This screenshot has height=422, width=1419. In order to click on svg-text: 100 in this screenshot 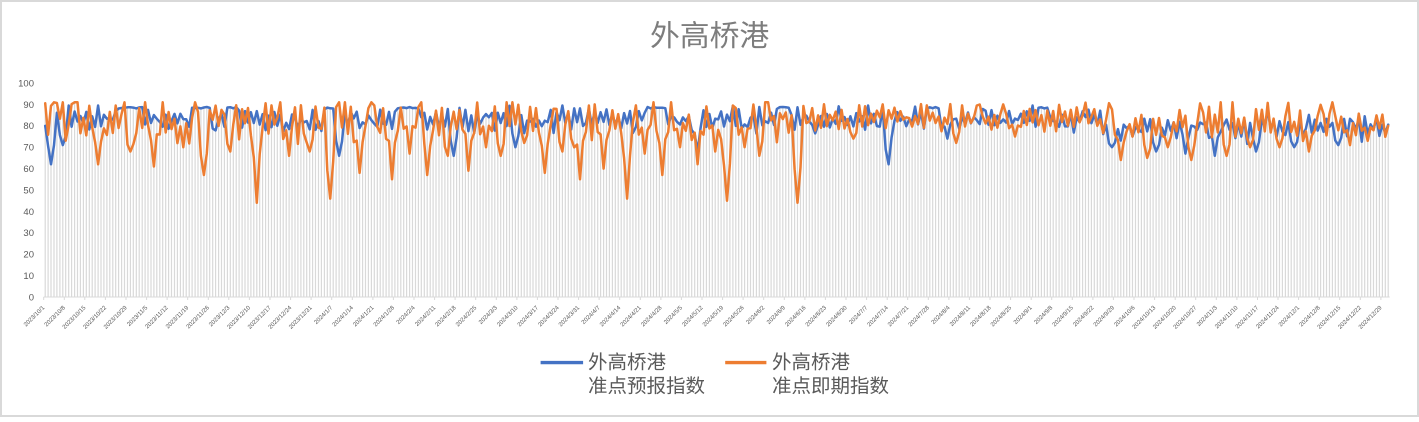, I will do `click(26, 83)`.